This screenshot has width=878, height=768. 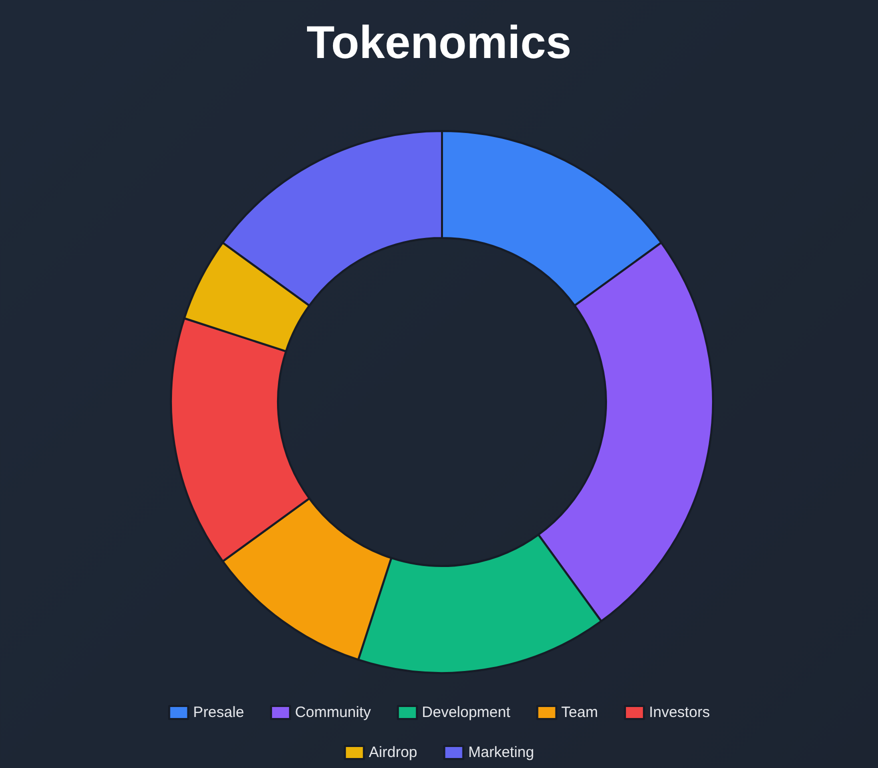 What do you see at coordinates (333, 712) in the screenshot?
I see `legend-label: Community` at bounding box center [333, 712].